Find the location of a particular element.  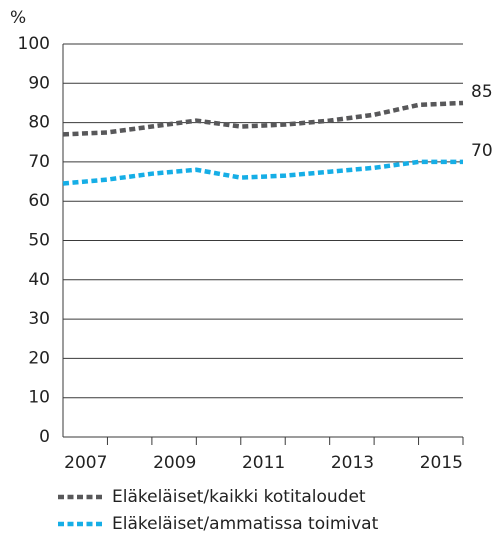

y-tick-label: 70 is located at coordinates (39, 162).